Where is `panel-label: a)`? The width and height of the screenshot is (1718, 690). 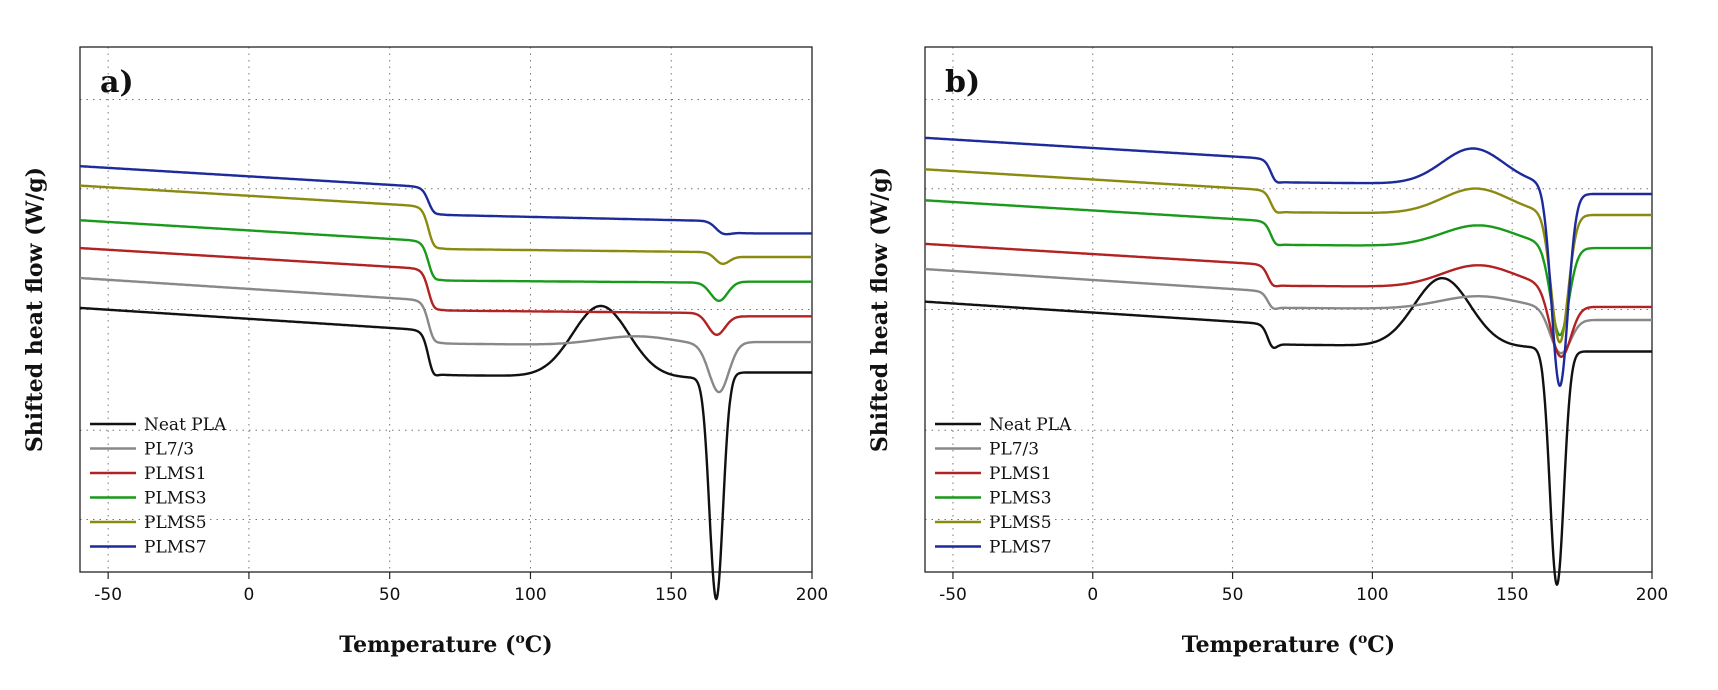
panel-label: a) is located at coordinates (117, 82).